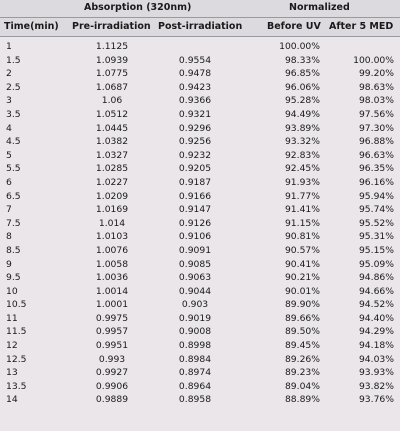  What do you see at coordinates (12, 291) in the screenshot?
I see `cell-time: 10` at bounding box center [12, 291].